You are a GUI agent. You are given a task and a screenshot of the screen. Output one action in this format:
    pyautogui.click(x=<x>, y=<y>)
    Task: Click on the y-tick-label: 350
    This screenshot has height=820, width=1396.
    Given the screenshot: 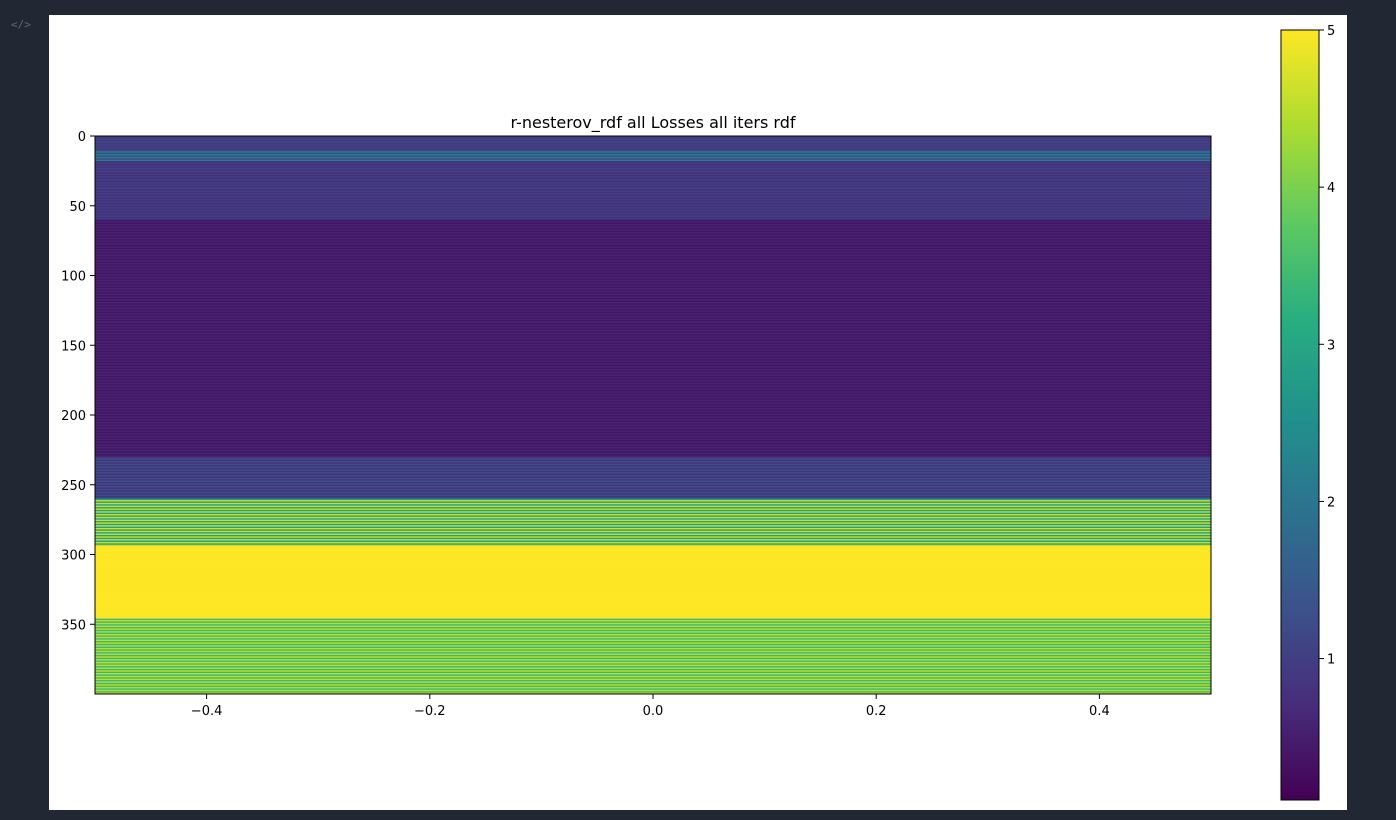 What is the action you would take?
    pyautogui.click(x=73, y=625)
    